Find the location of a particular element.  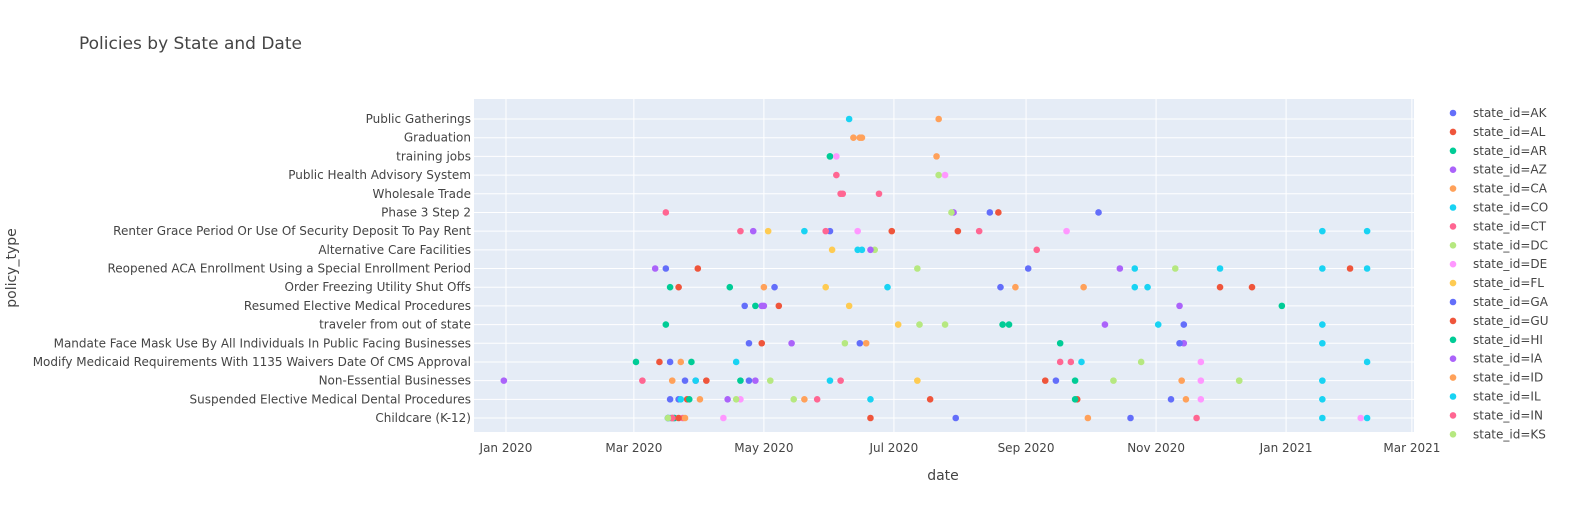

x-tick-label: Jan 2020 is located at coordinates (506, 448).